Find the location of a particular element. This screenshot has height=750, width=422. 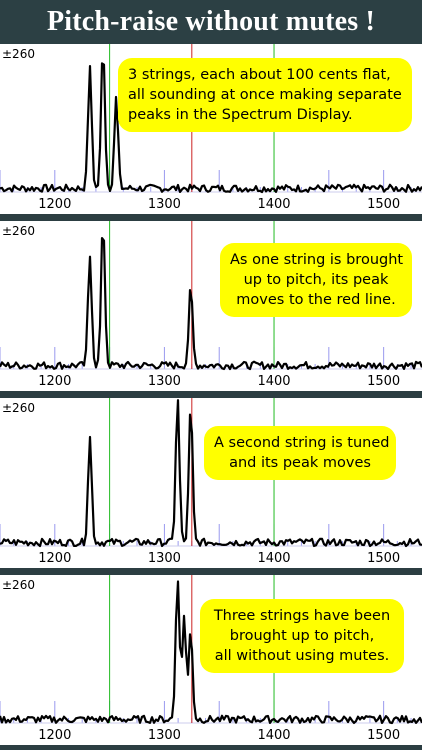

callout-line: 3 strings, each about 100 cents flat, is located at coordinates (259, 75).